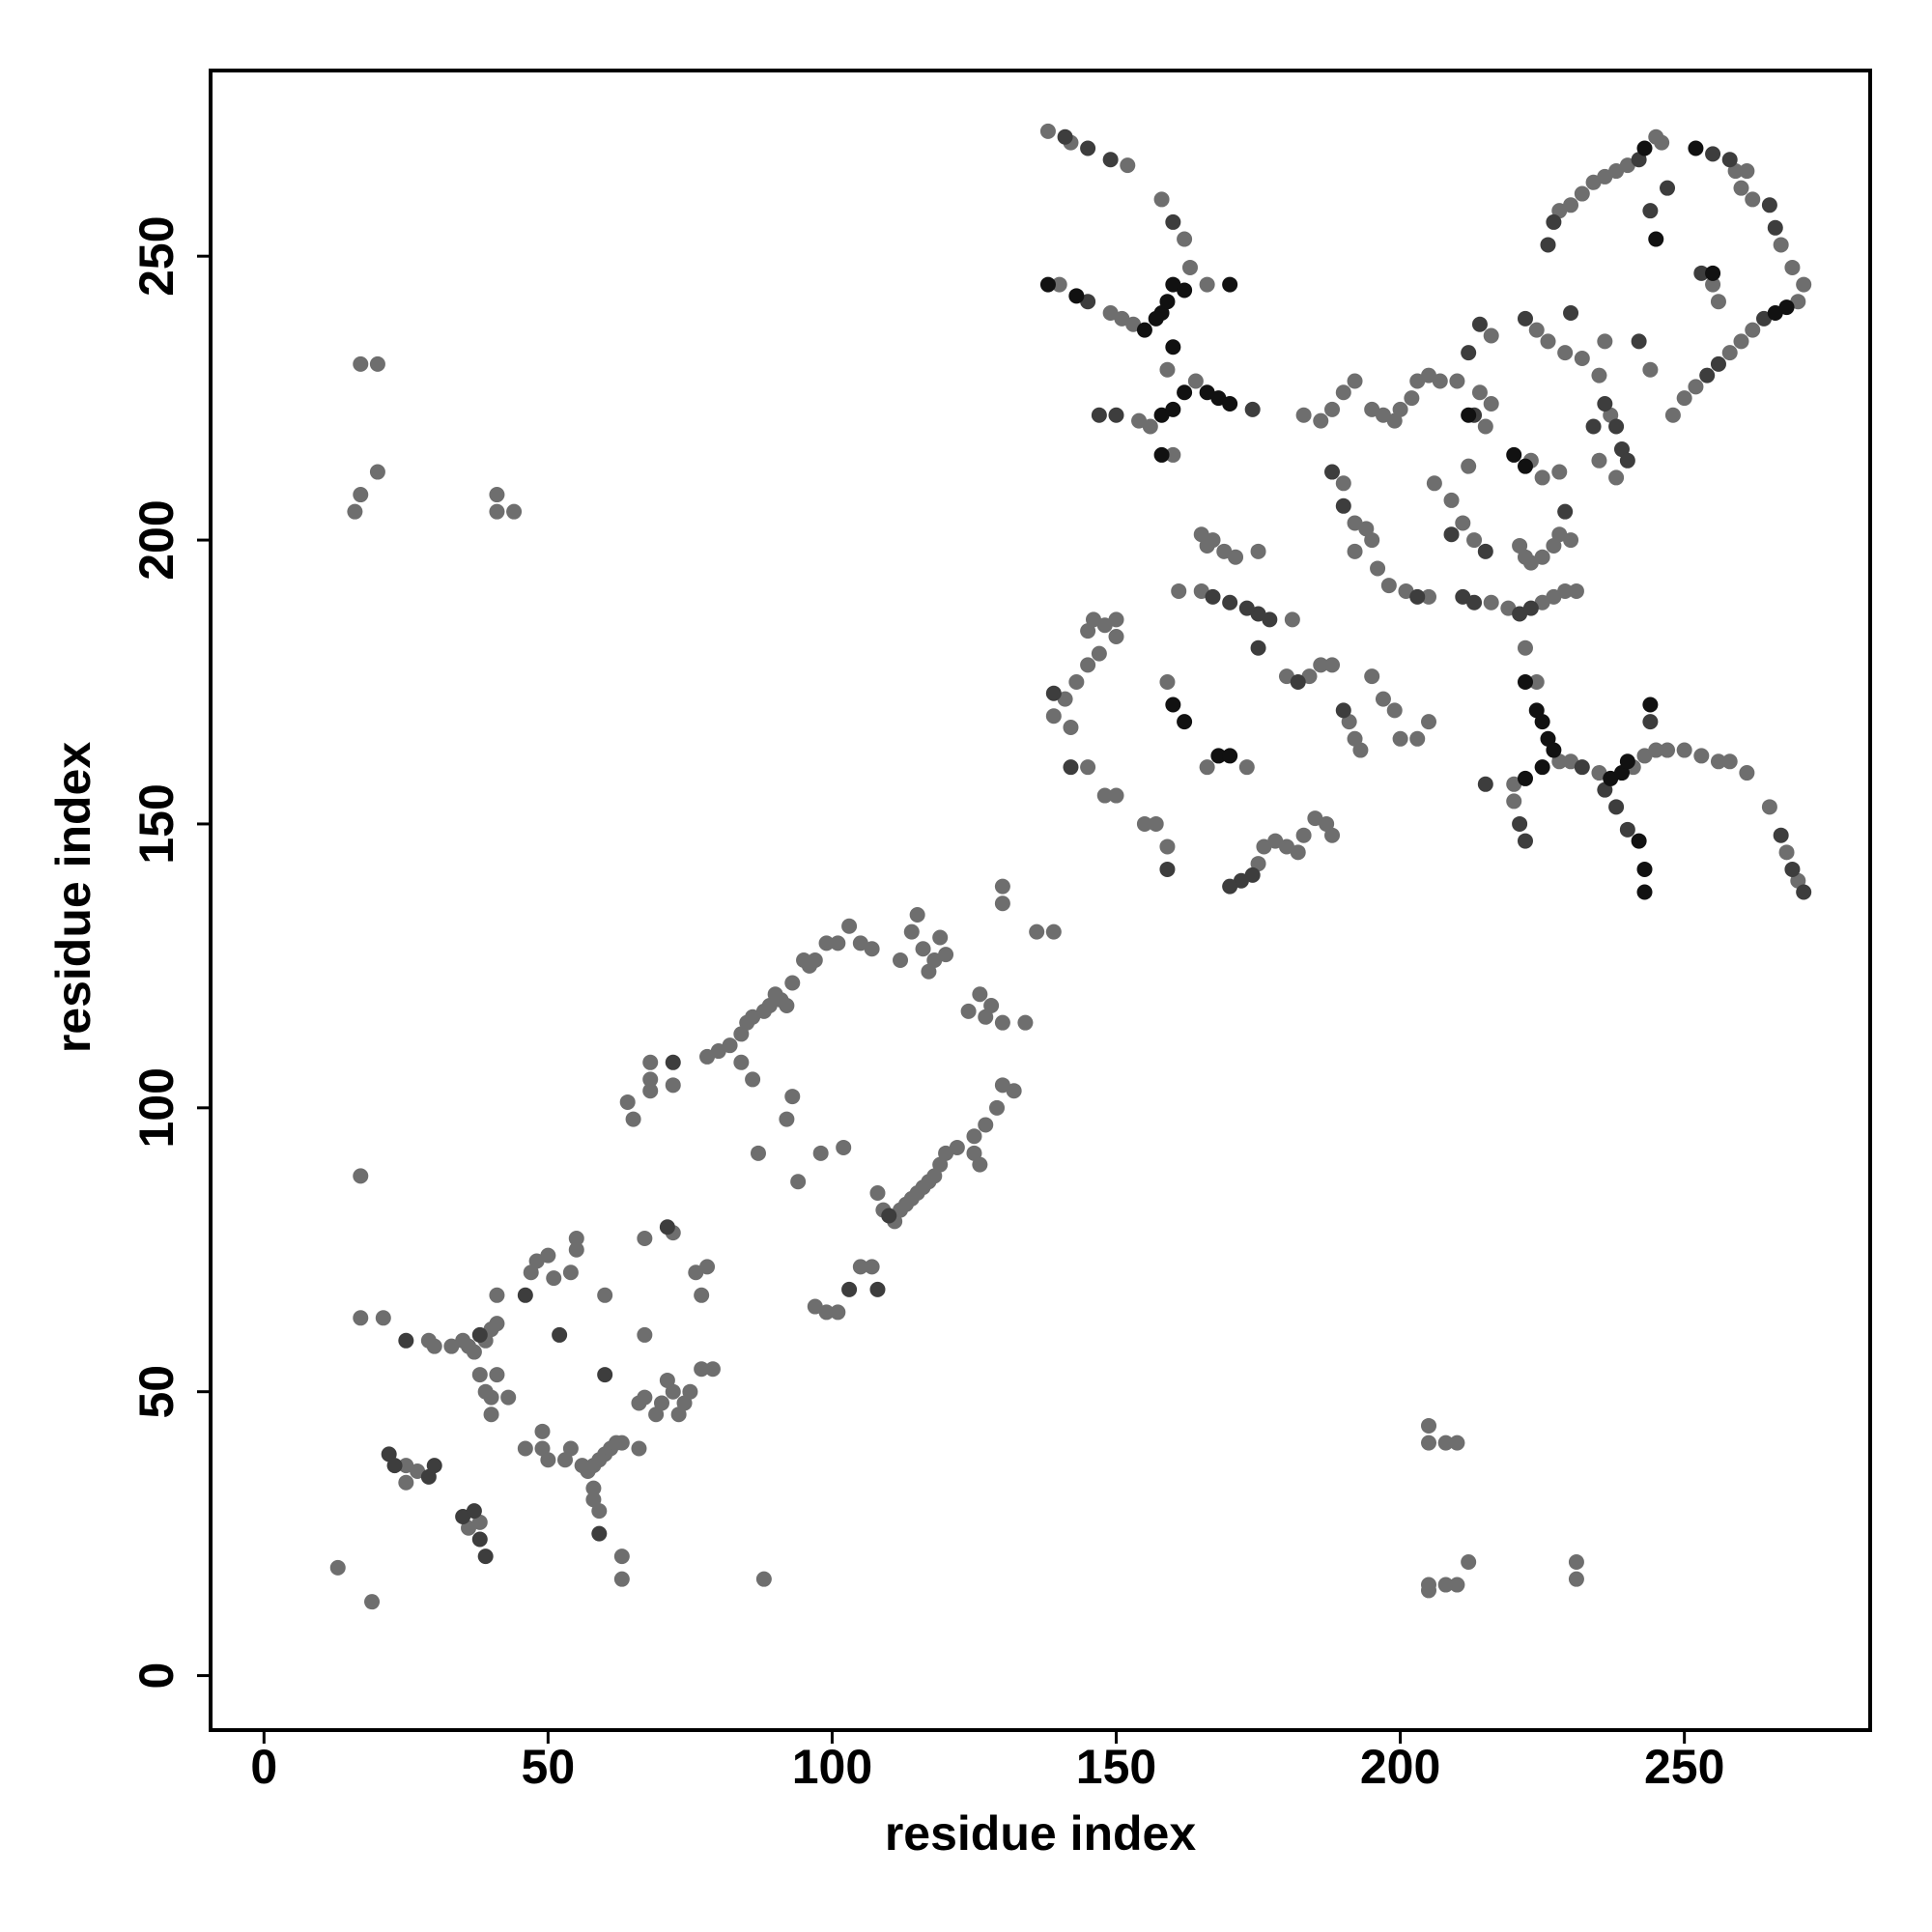  I want to click on y-tick-label: 50, so click(156, 1392).